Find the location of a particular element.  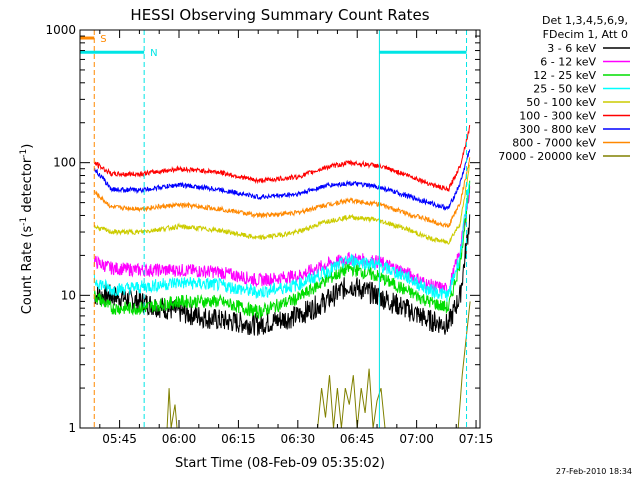

y-axis-label: Count Rate (s-1 detector-1) is located at coordinates (27, 229).